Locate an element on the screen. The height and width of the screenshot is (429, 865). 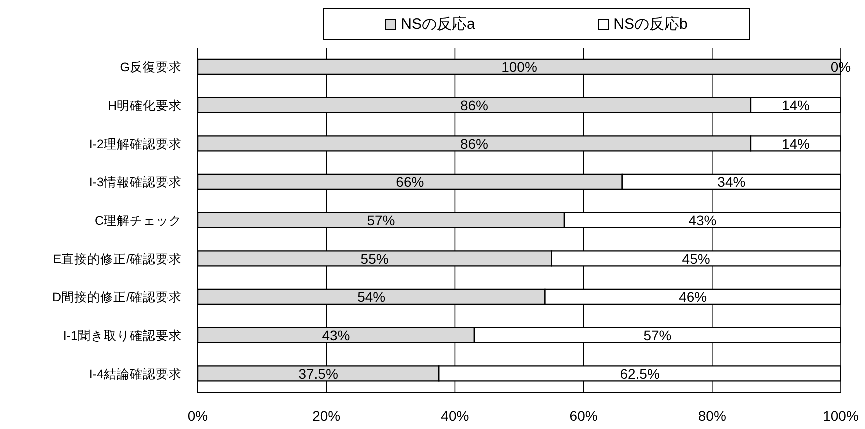
y-tick-label: G反復要求 is located at coordinates (151, 67).